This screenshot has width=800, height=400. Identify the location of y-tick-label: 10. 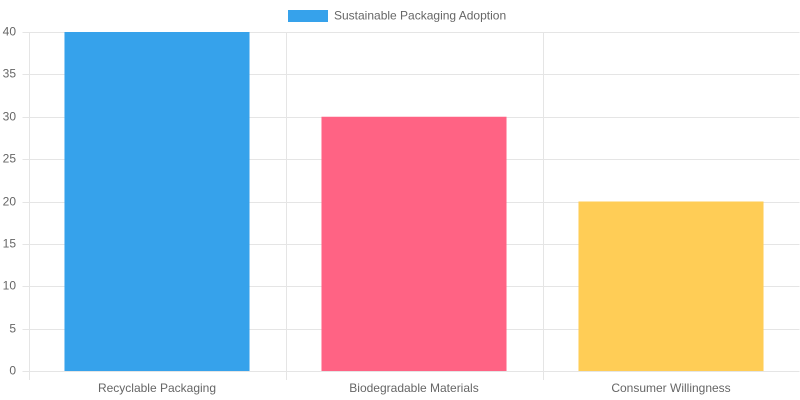
(10, 286).